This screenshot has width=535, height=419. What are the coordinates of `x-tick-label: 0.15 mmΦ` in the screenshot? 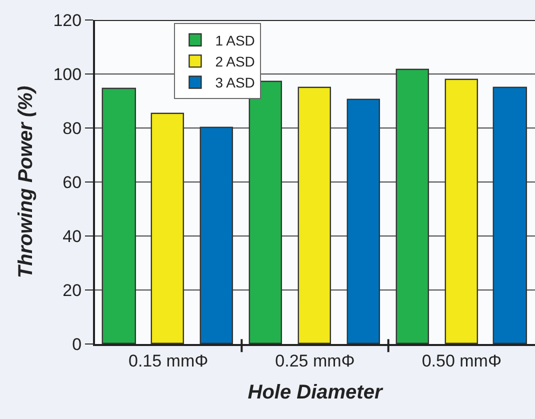 It's located at (168, 360).